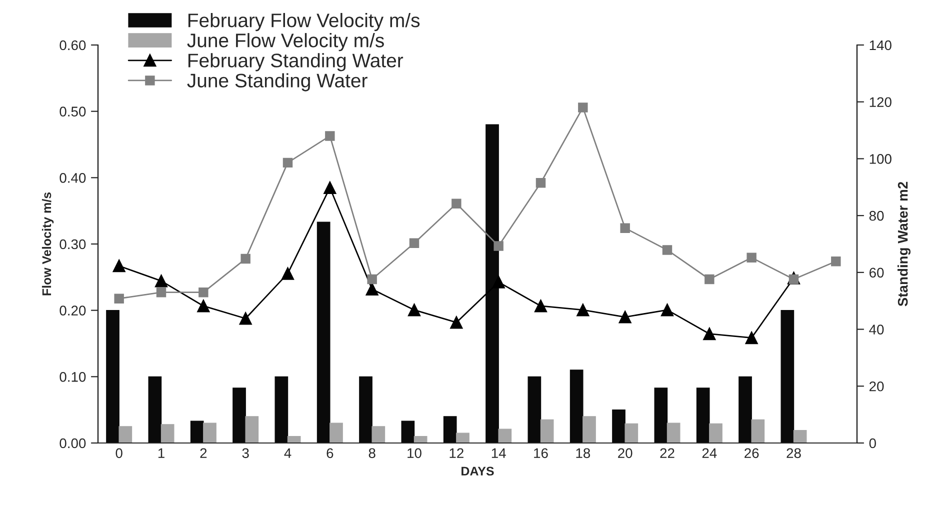 This screenshot has height=516, width=942. What do you see at coordinates (73, 111) in the screenshot?
I see `y-tick-label: 0.50` at bounding box center [73, 111].